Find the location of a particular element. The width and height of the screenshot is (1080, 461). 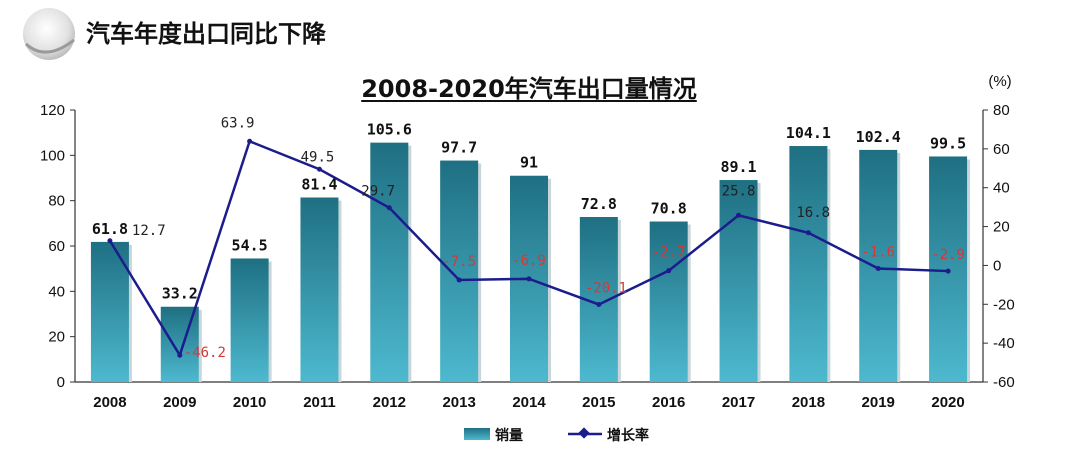

left-tick-label: 20 is located at coordinates (56, 337).